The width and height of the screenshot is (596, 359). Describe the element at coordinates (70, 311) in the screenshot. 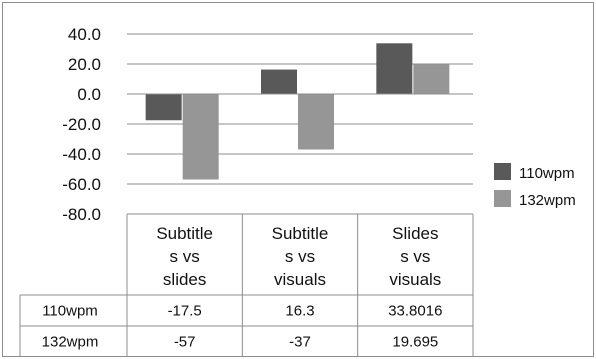

I see `table-row-label: 110wpm` at that location.